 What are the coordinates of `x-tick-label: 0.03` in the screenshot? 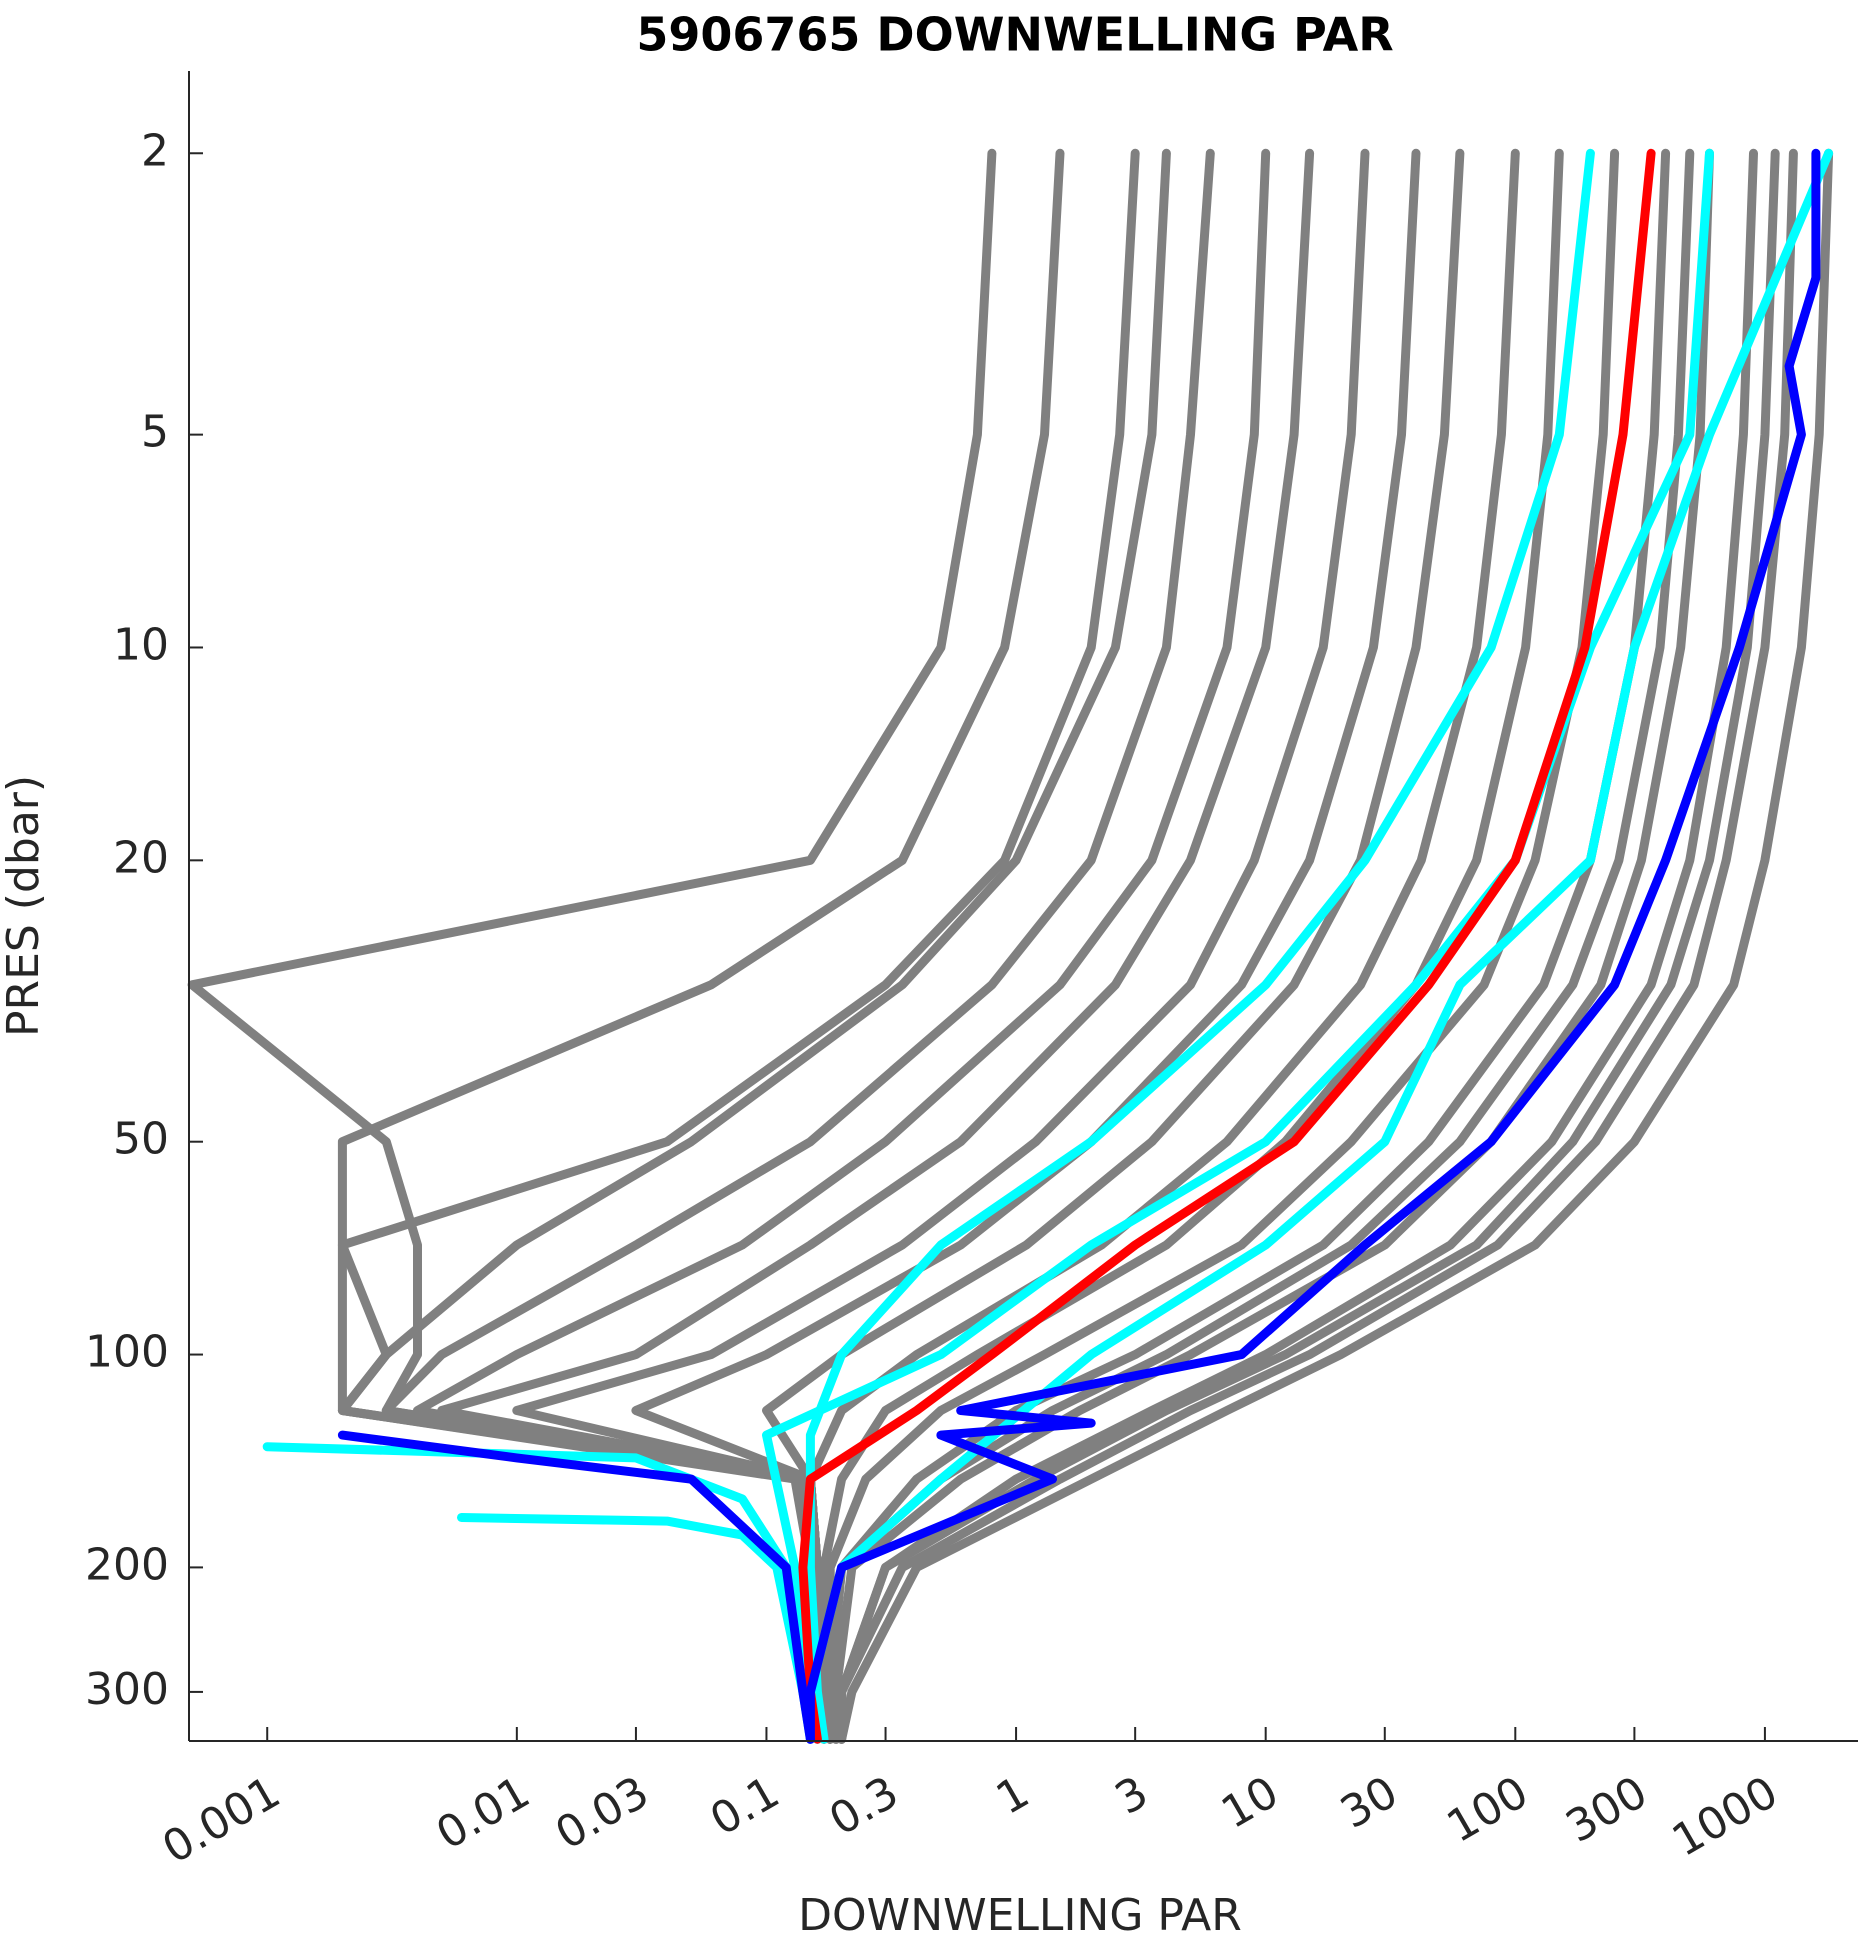 It's located at (602, 1813).